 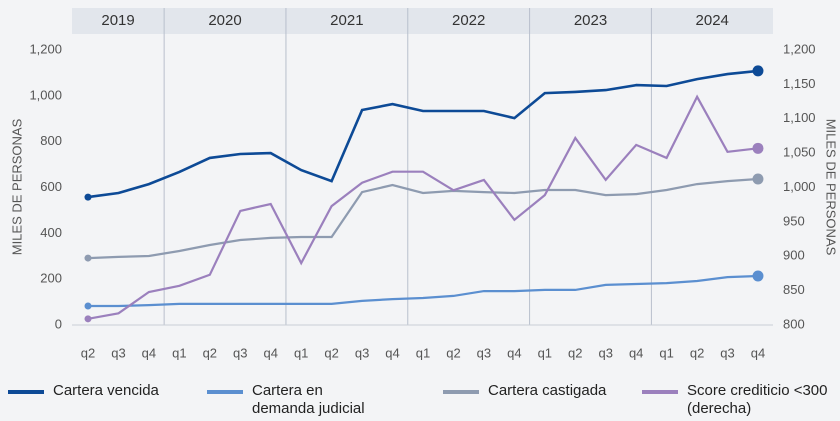 I want to click on legend-item: Cartera vencida, so click(x=103, y=391).